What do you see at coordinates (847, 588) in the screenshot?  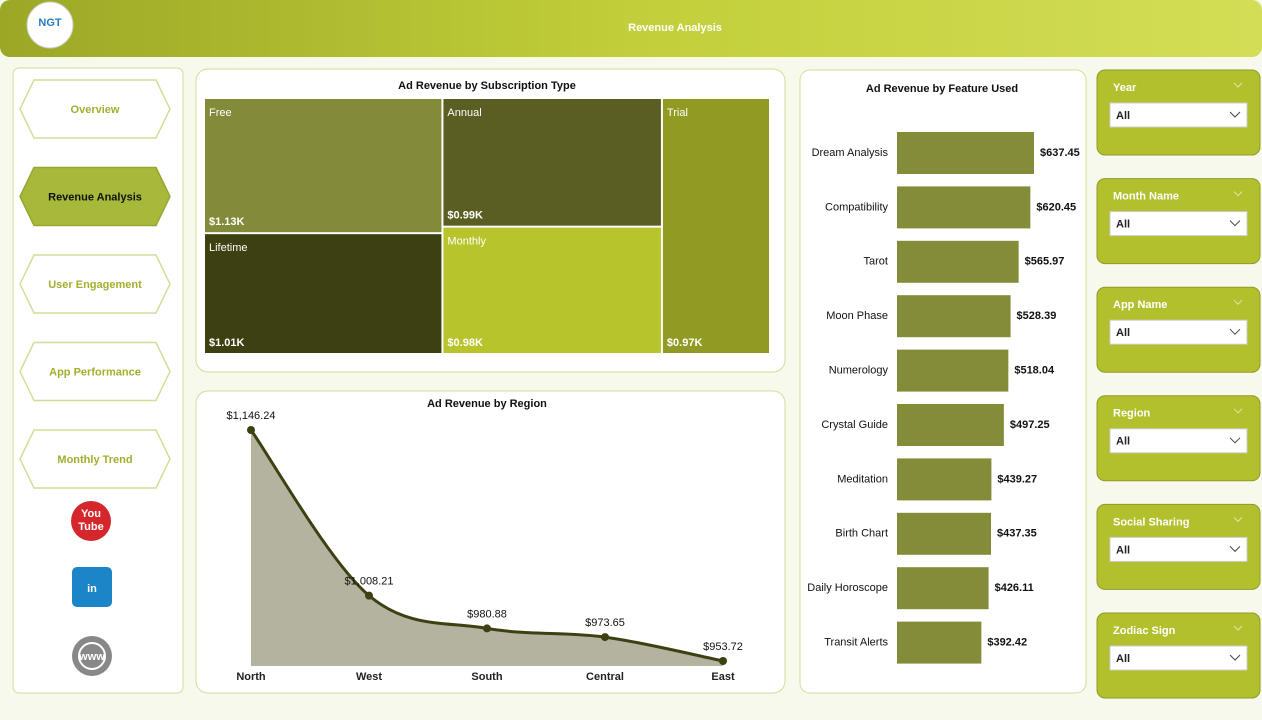 I see `category-label: Daily Horoscope` at bounding box center [847, 588].